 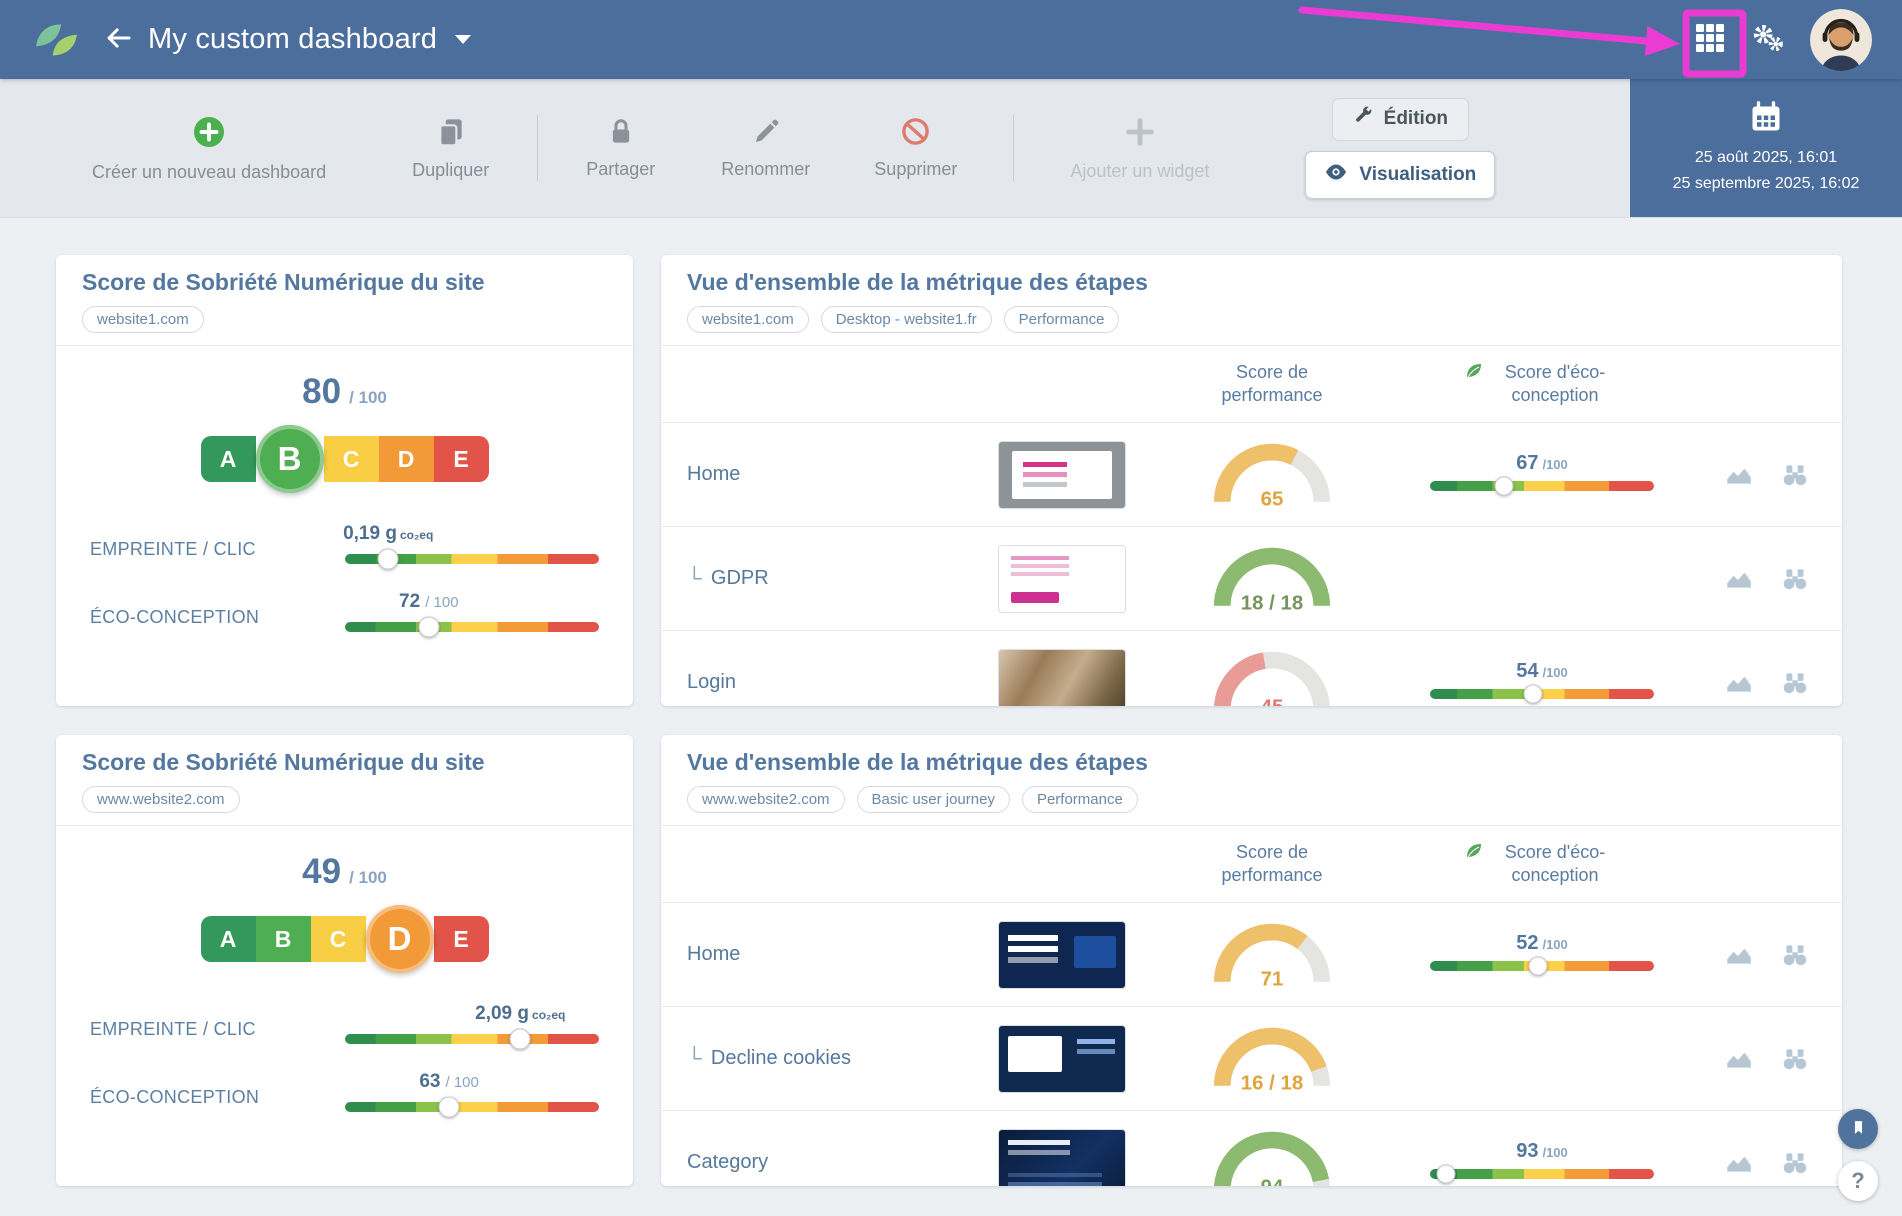 I want to click on metric-value: 2,09 g co₂eq, so click(x=520, y=1013).